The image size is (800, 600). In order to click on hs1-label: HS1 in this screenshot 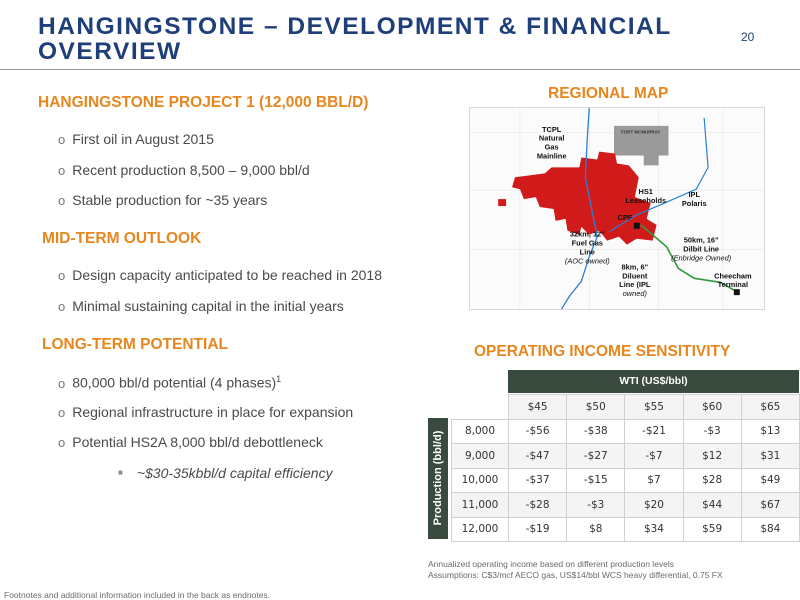, I will do `click(646, 191)`.